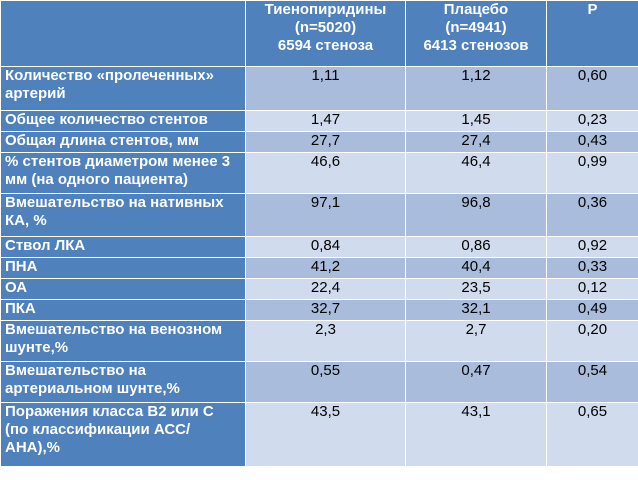 This screenshot has height=480, width=638. What do you see at coordinates (325, 247) in the screenshot?
I see `thienopyridines-value: 0,84` at bounding box center [325, 247].